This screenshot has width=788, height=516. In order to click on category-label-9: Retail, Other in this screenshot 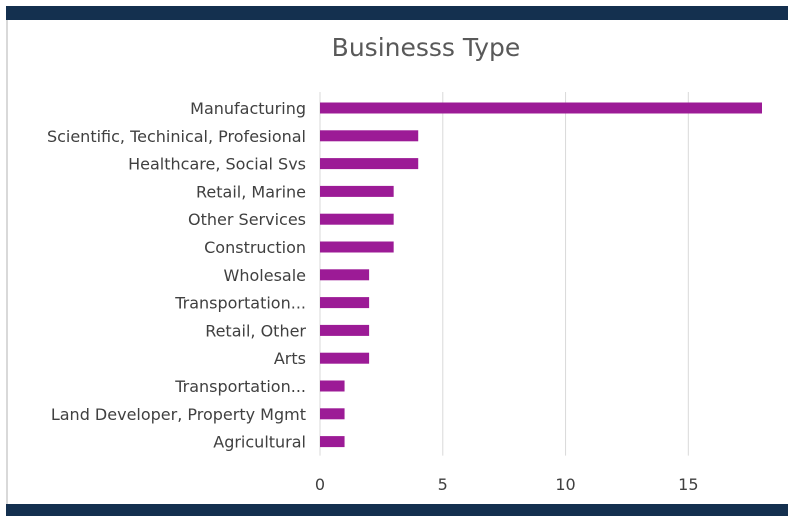, I will do `click(255, 330)`.